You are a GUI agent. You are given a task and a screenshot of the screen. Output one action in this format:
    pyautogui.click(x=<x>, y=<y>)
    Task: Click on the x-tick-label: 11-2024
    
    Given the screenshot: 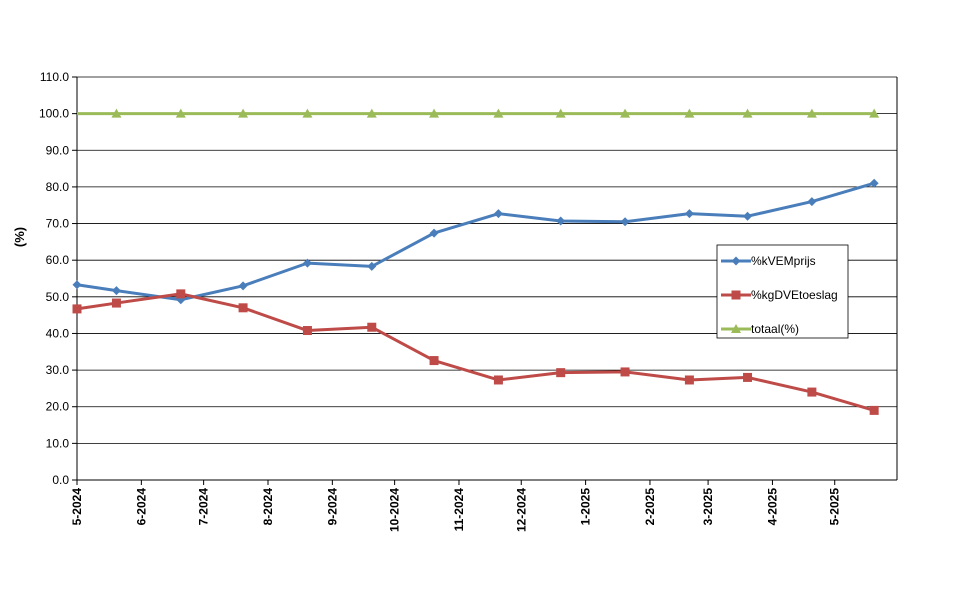 What is the action you would take?
    pyautogui.click(x=459, y=510)
    